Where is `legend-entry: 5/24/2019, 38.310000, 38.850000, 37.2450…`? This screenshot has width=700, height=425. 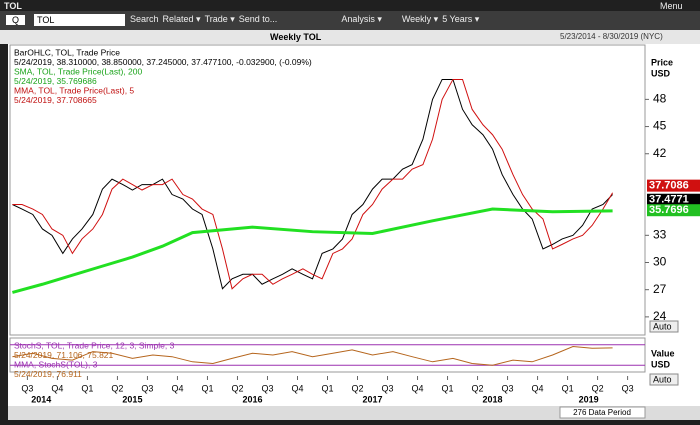 legend-entry: 5/24/2019, 38.310000, 38.850000, 37.2450… is located at coordinates (163, 62).